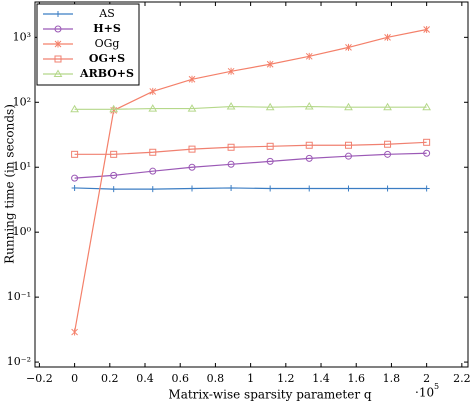 This screenshot has width=474, height=403. I want to click on x-tick-label: 1.8, so click(392, 378).